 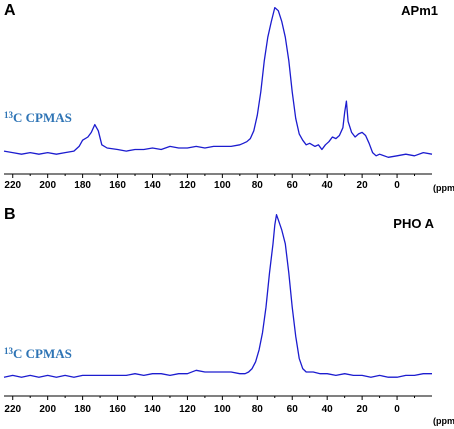 What do you see at coordinates (10, 10) in the screenshot?
I see `chart-a-panel-letter: A` at bounding box center [10, 10].